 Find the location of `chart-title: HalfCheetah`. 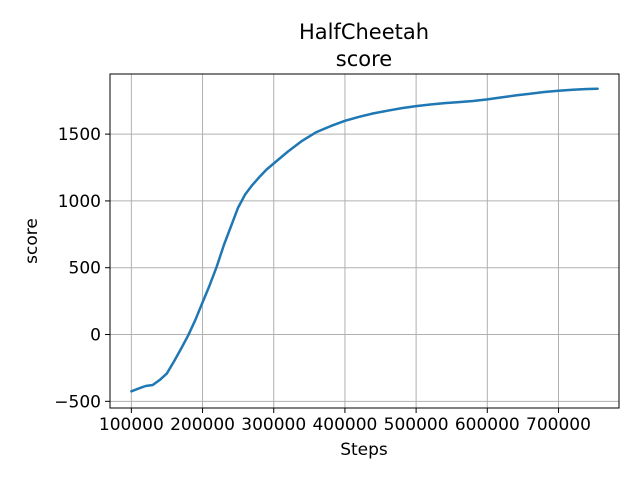

chart-title: HalfCheetah is located at coordinates (364, 32).